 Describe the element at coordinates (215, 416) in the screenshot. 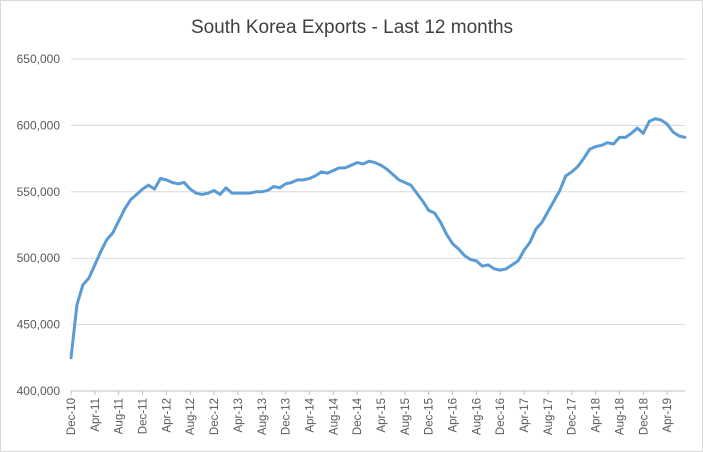

I see `x-tick-label: Dec-12` at that location.